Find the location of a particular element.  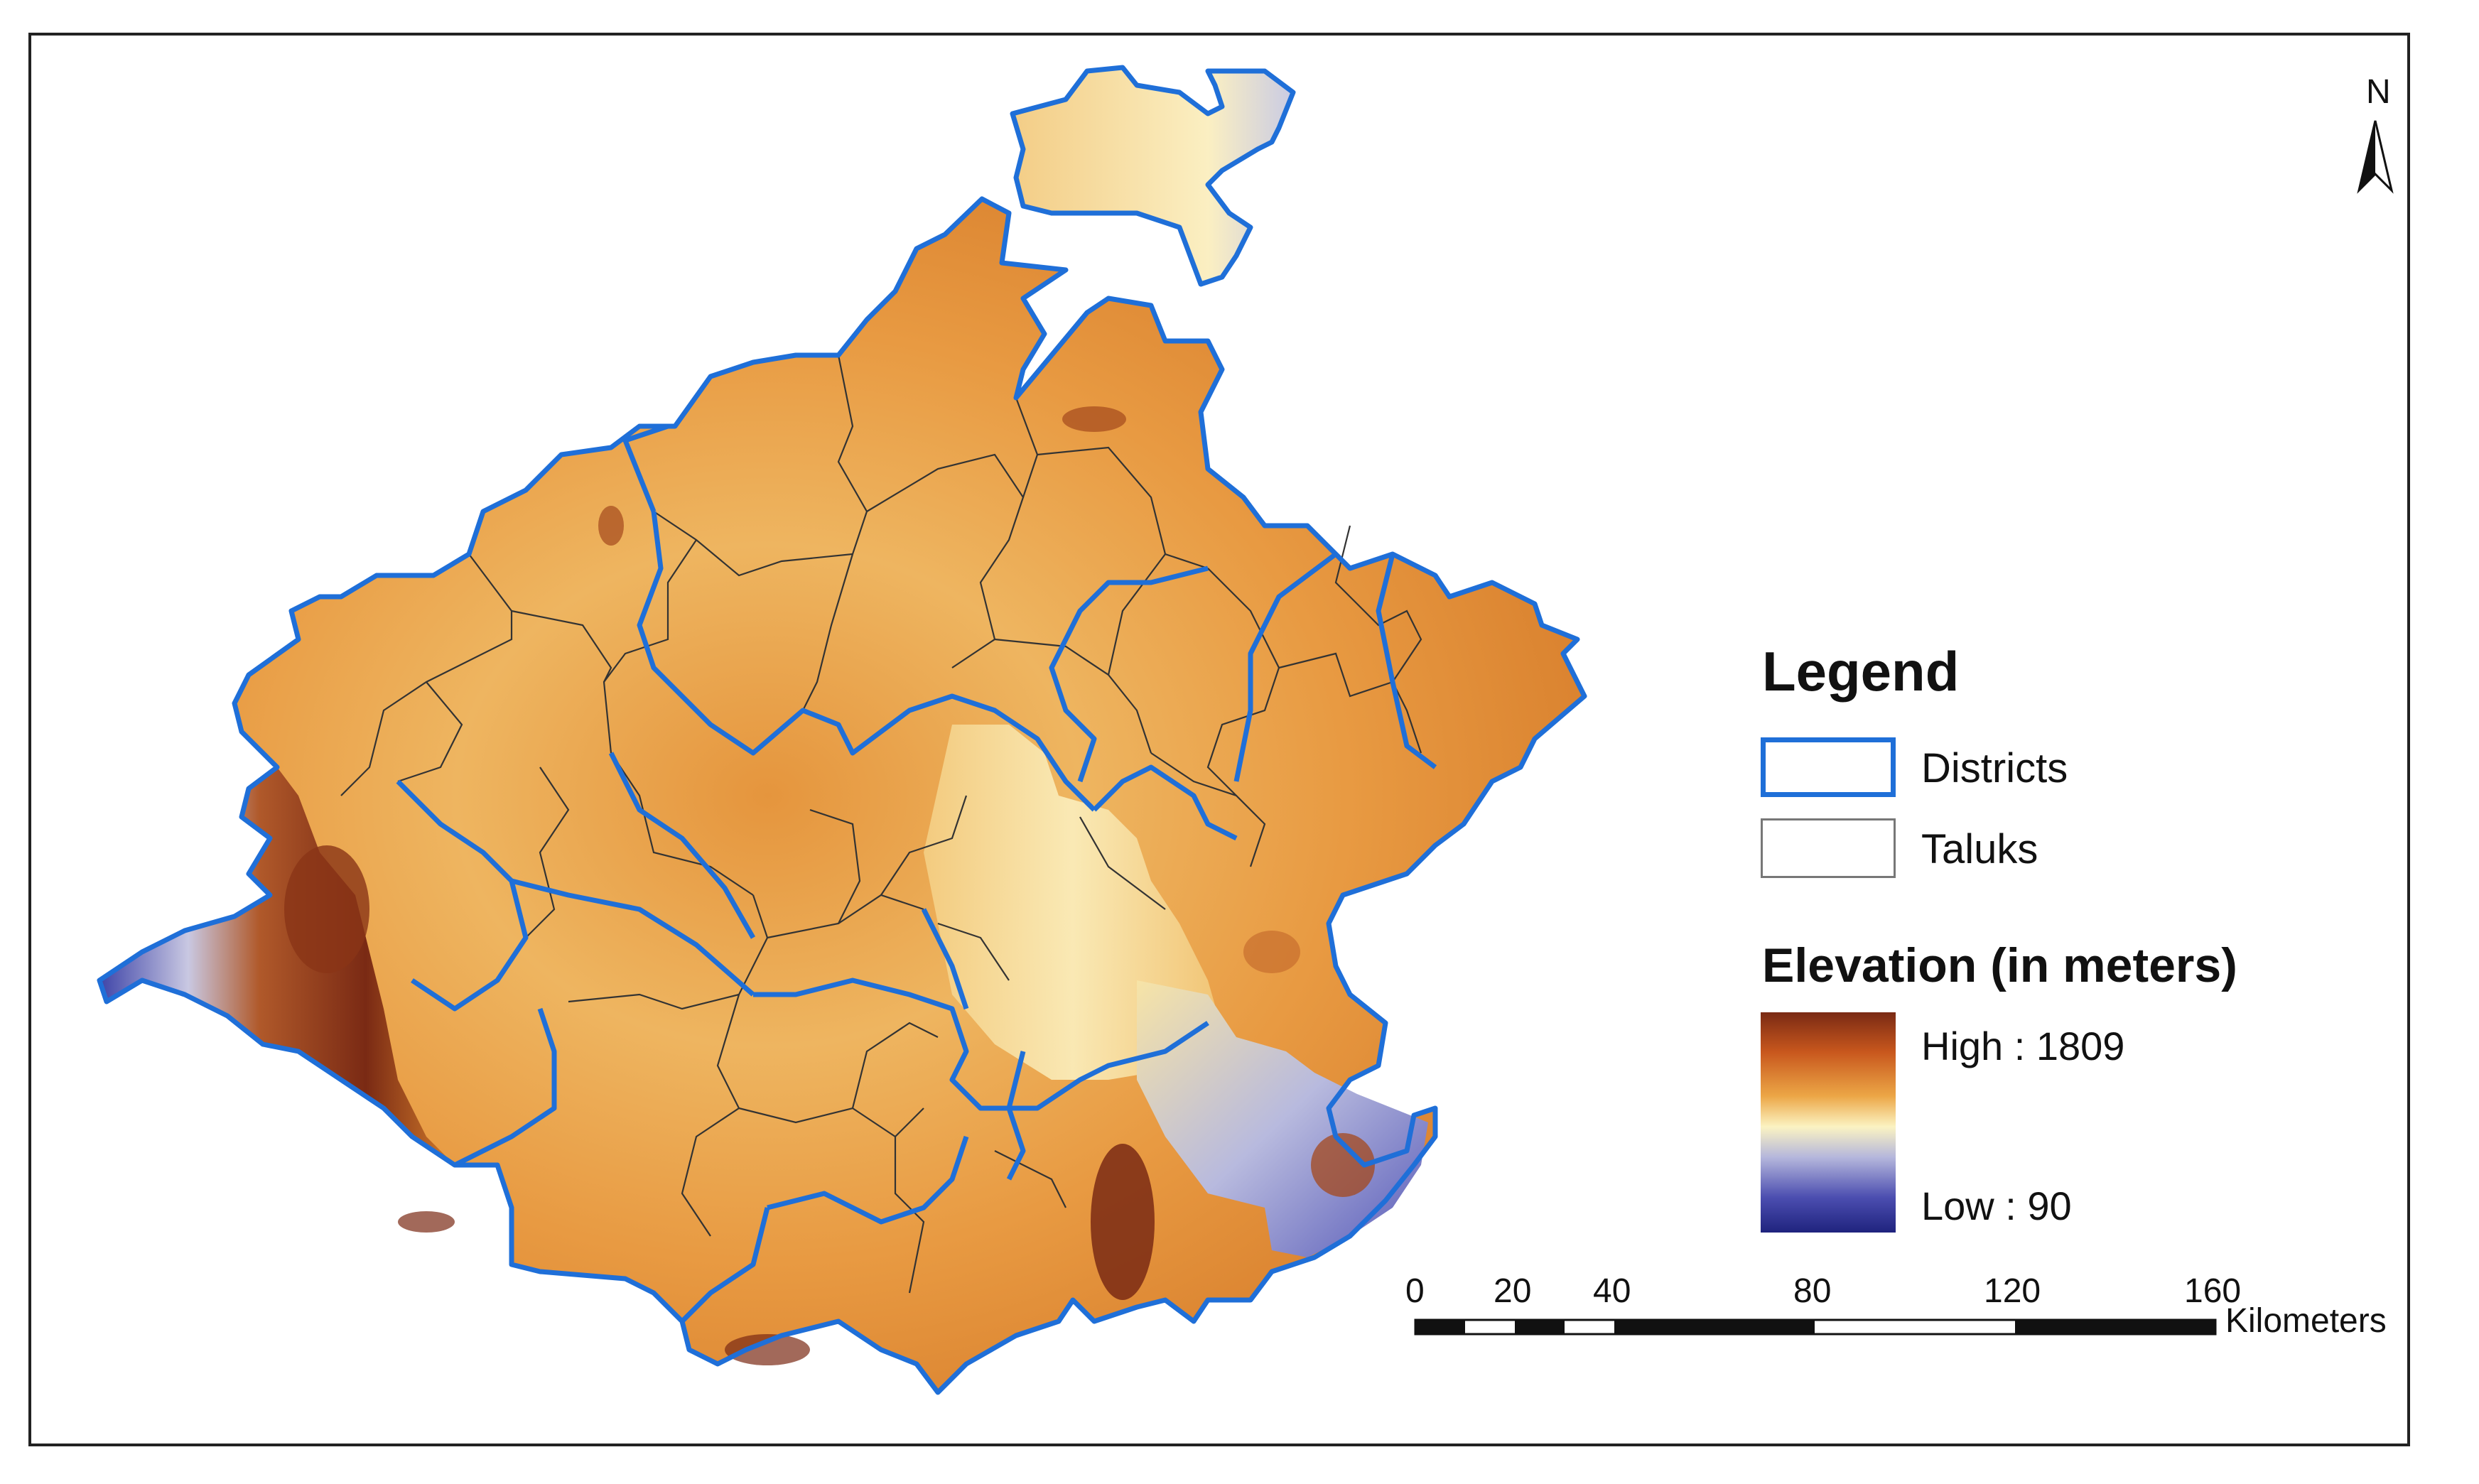

elevation-low-label: Low : 90 is located at coordinates (1996, 1206).